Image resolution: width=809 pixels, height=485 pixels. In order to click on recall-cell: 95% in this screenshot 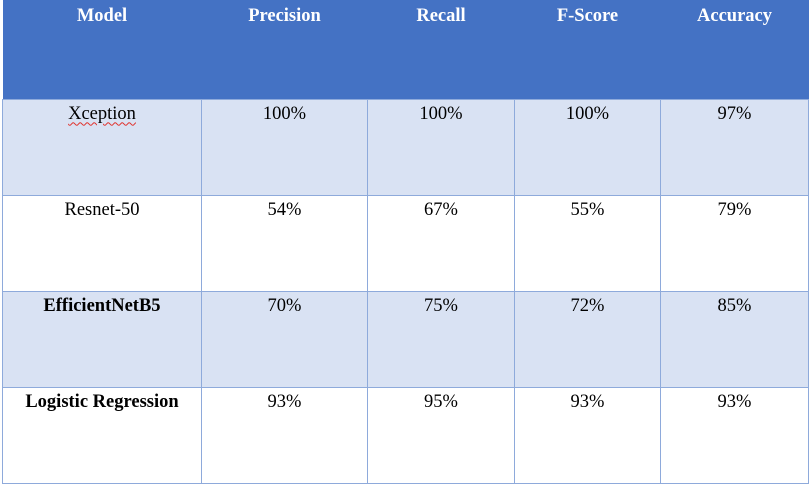, I will do `click(441, 435)`.